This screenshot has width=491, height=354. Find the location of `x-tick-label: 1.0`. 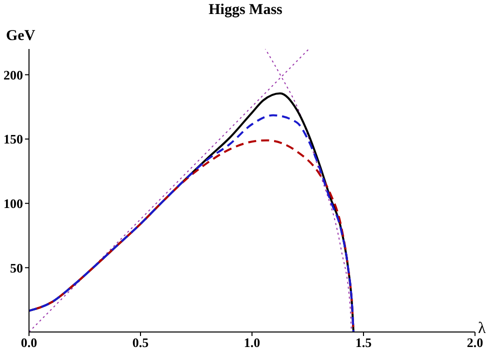

x-tick-label: 1.0 is located at coordinates (252, 342).